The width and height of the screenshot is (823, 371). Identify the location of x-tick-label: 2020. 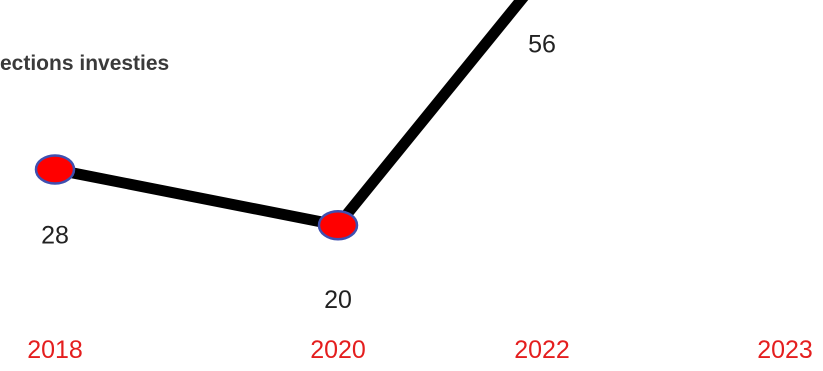
(338, 350).